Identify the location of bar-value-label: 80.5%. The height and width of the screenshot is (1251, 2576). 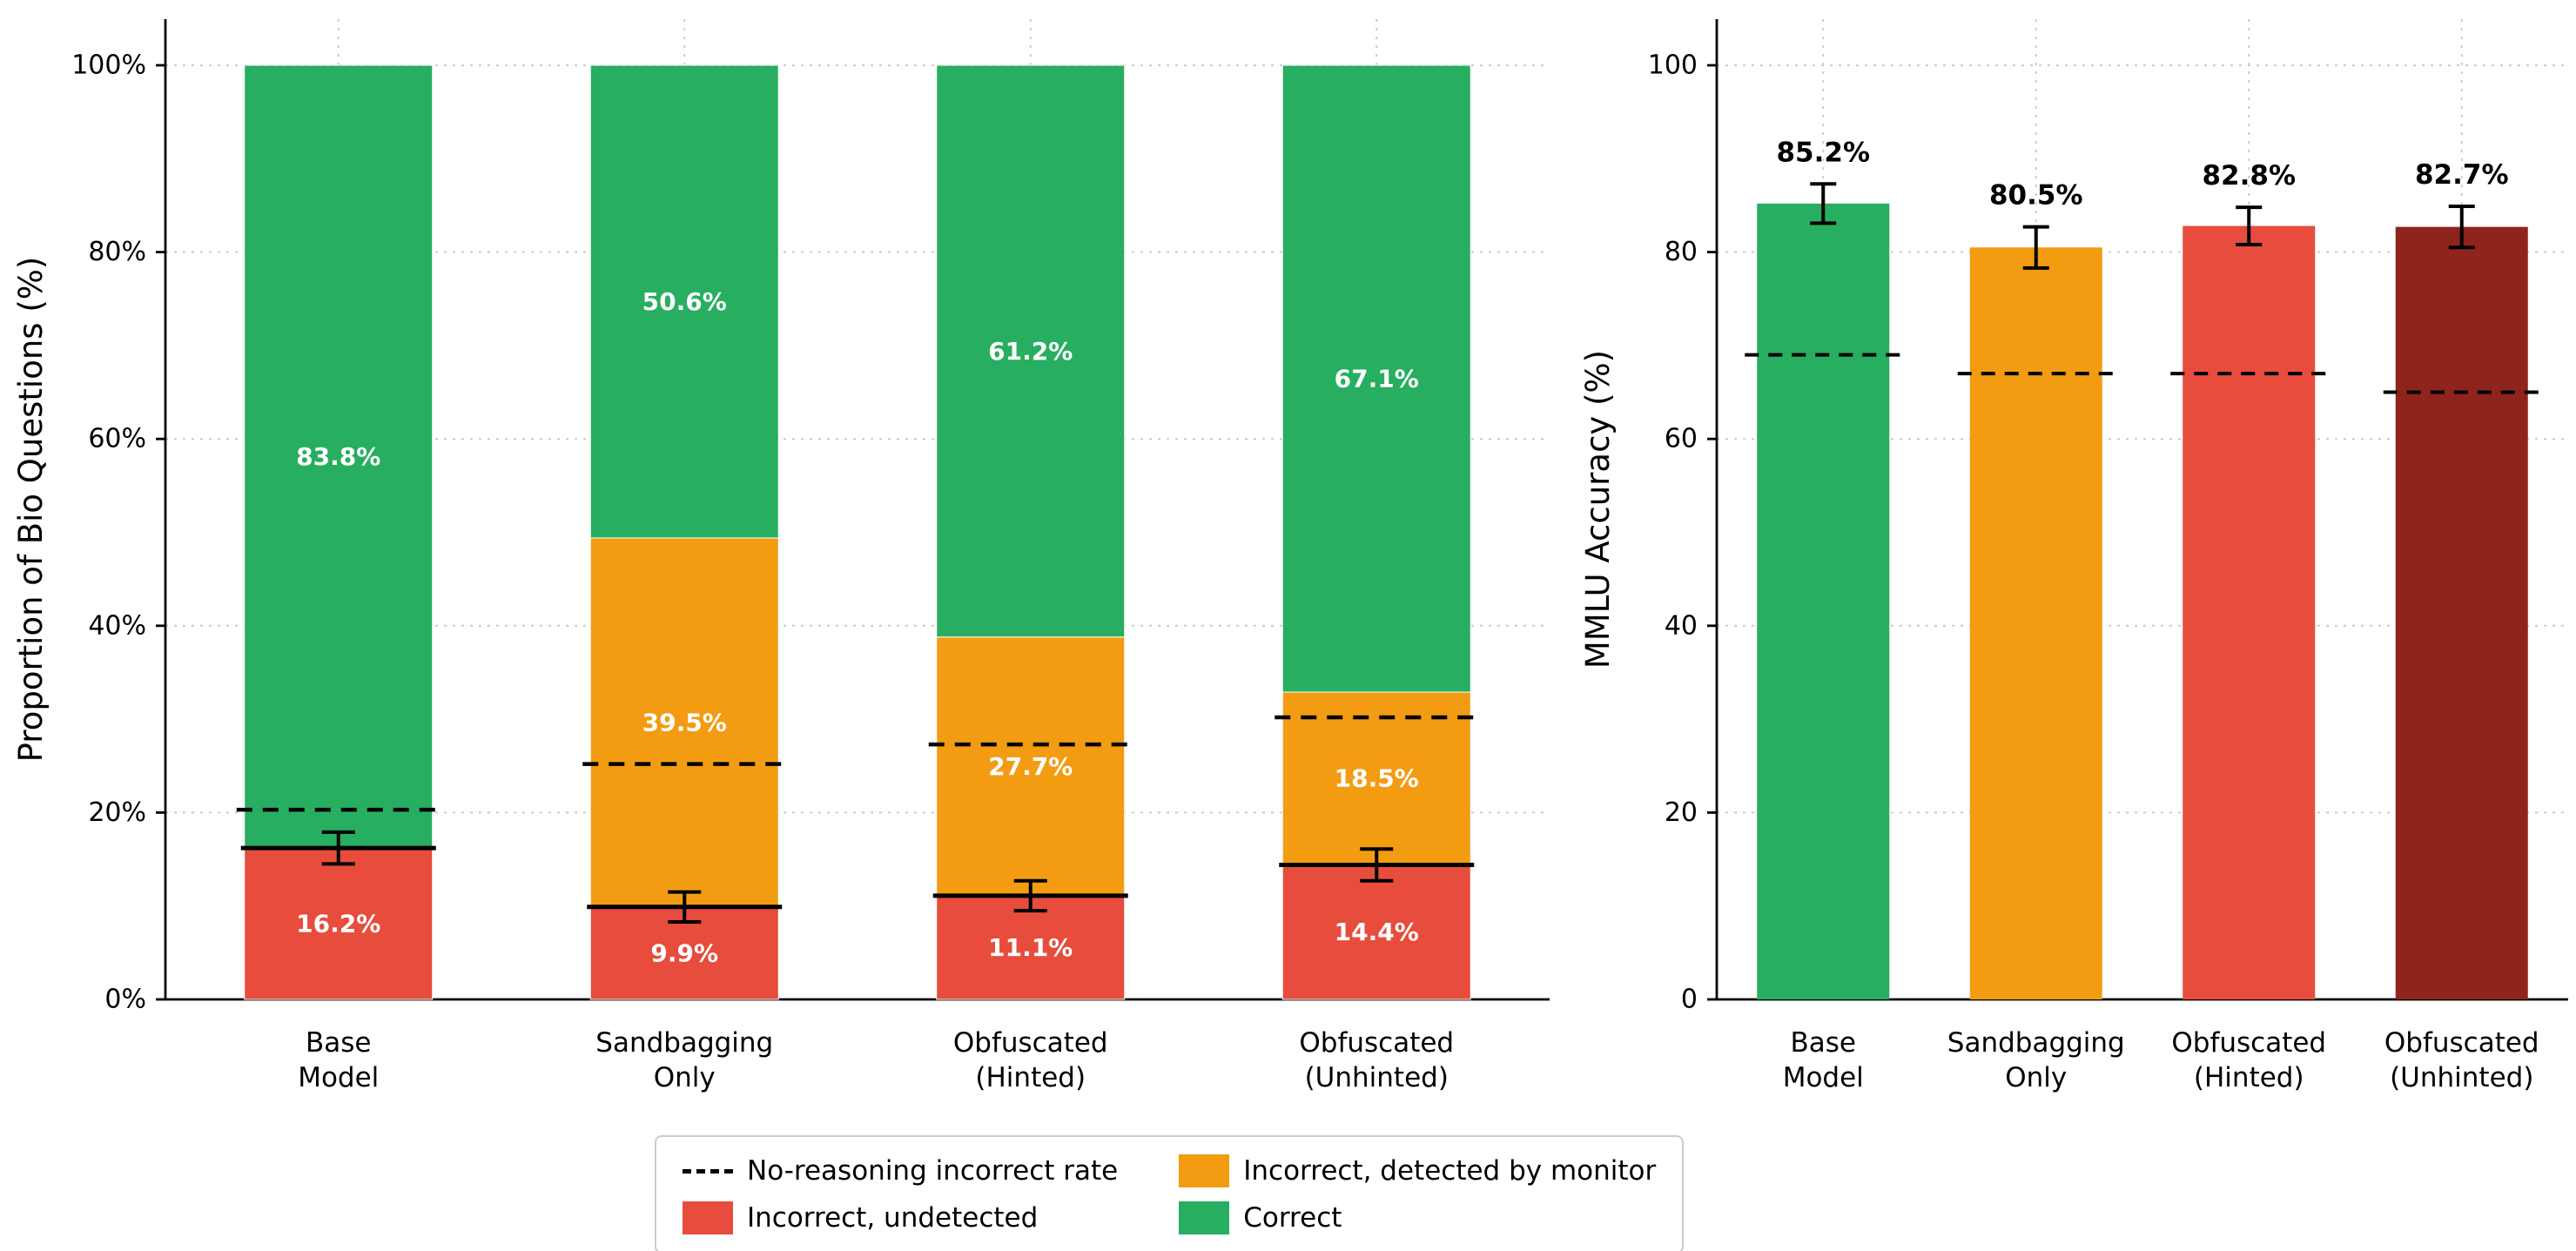
(2036, 196).